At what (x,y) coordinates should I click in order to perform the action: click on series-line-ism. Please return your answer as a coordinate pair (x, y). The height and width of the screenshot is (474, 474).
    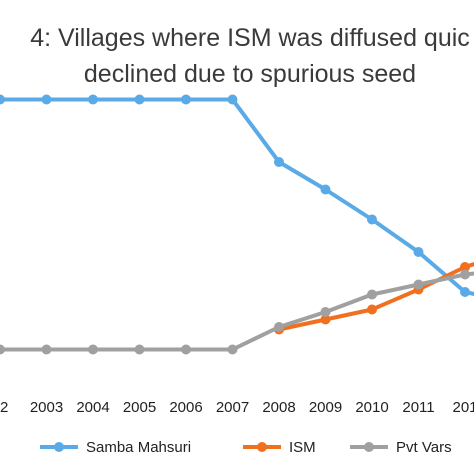
    Looking at the image, I should click on (375, 296).